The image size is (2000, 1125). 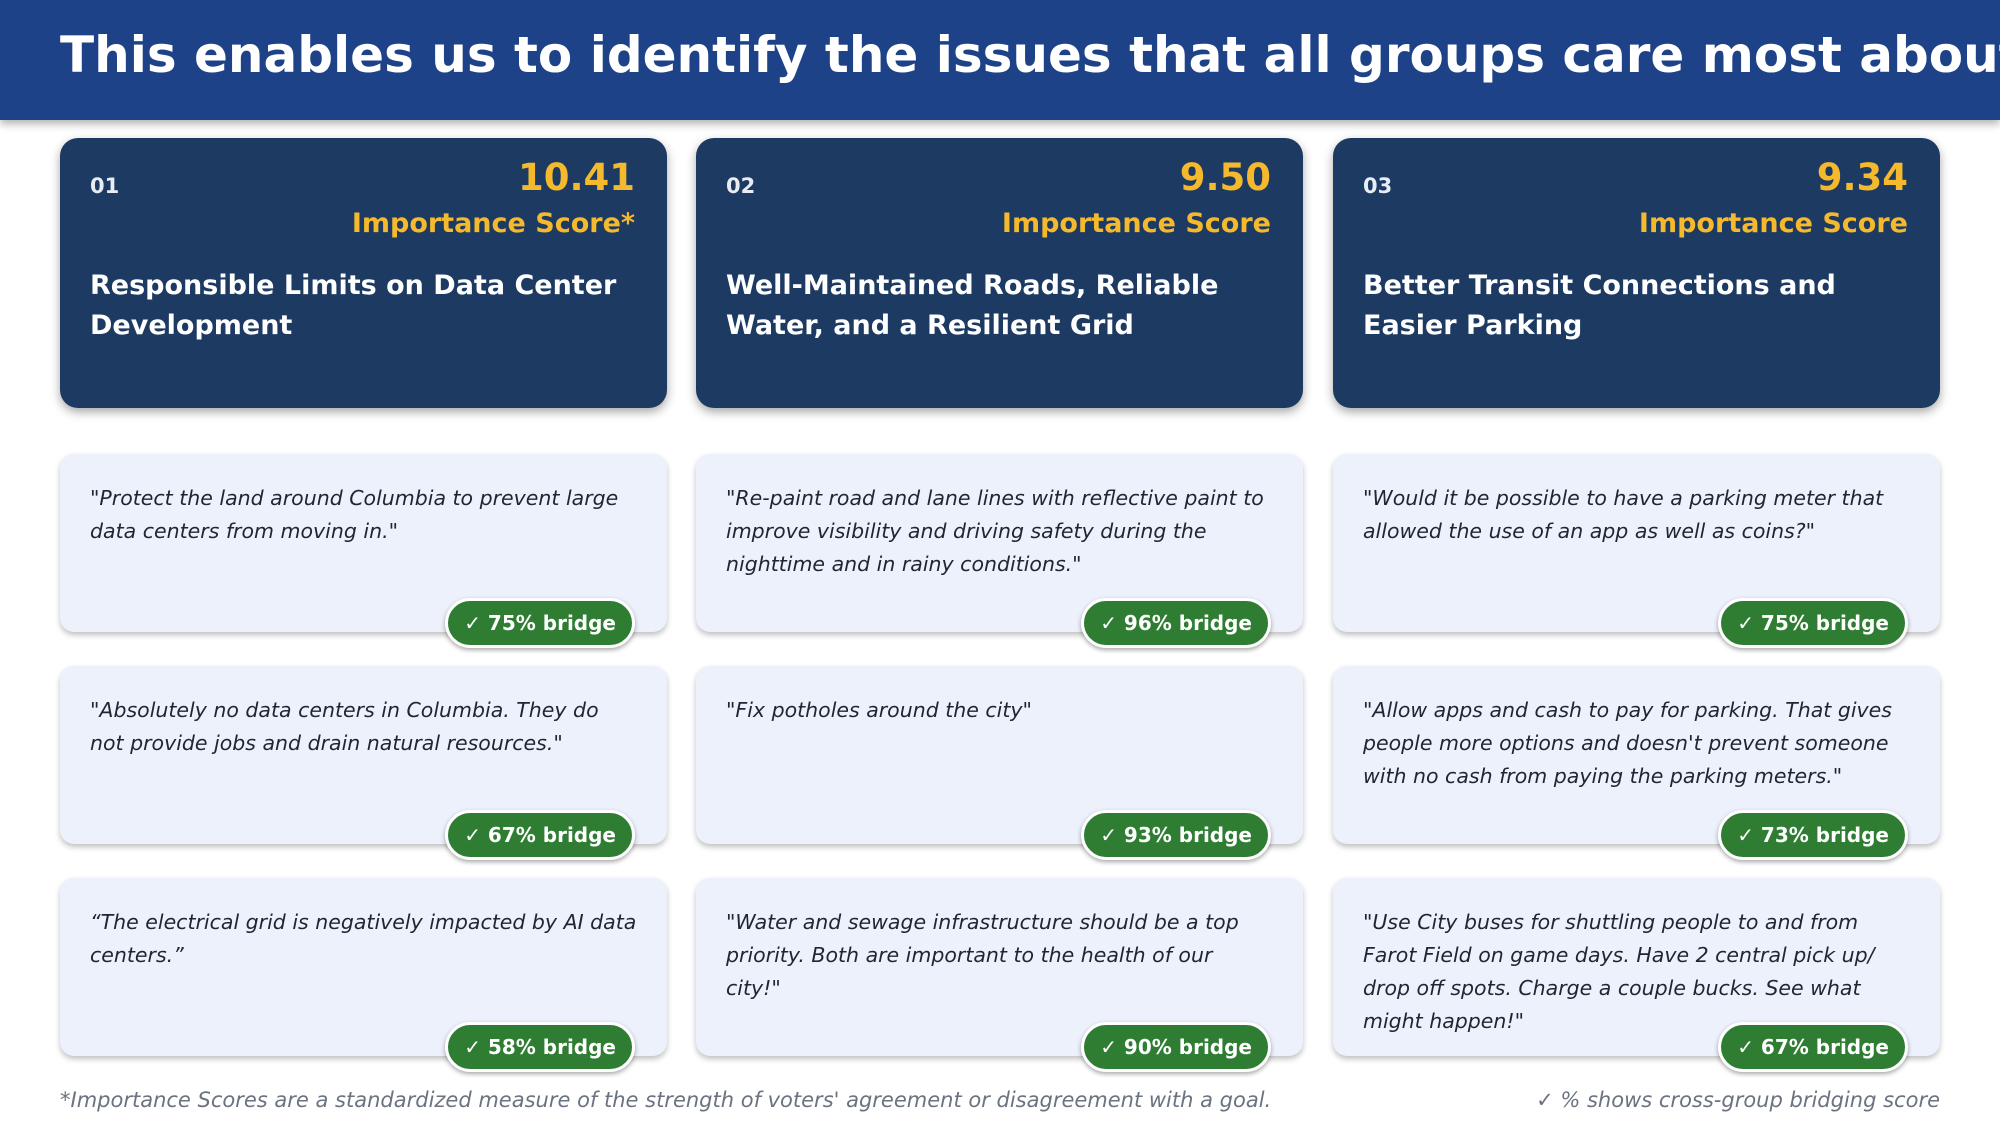 What do you see at coordinates (1176, 1047) in the screenshot?
I see `bridge-badge: ✓ 90% bridge` at bounding box center [1176, 1047].